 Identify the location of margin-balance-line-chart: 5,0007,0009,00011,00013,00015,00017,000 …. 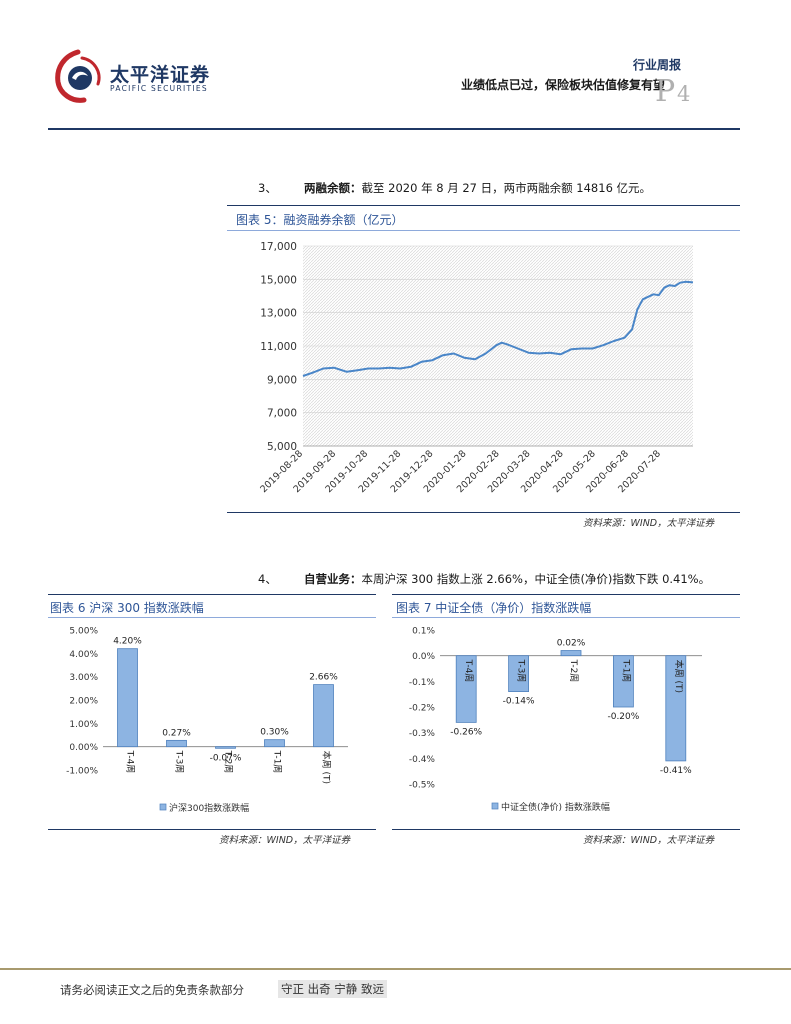
(476, 368).